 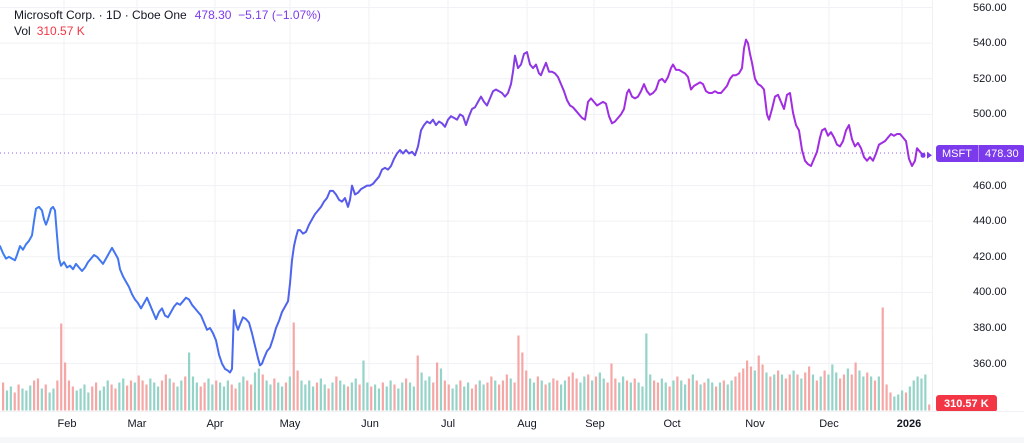 I want to click on last-price-arrow-icon, so click(x=929, y=155).